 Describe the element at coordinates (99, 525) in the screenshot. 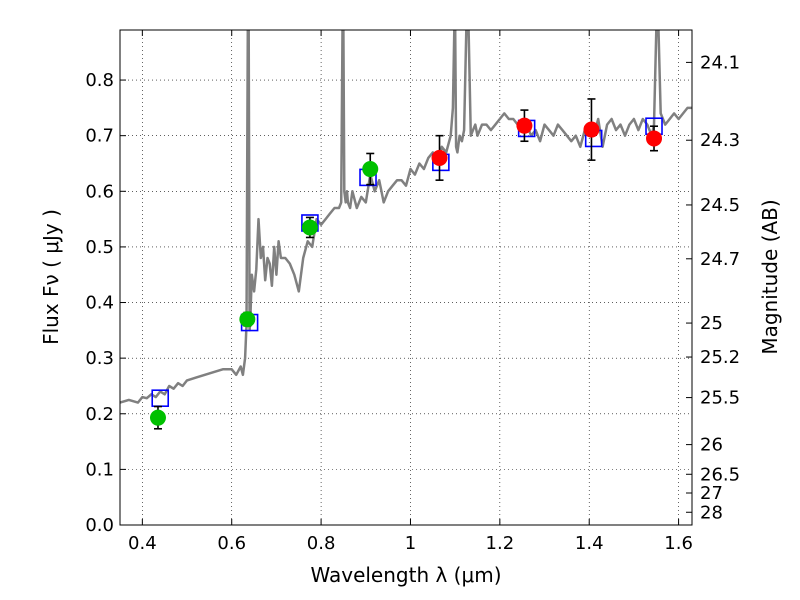

I see `y-tick-label: 0.0` at that location.